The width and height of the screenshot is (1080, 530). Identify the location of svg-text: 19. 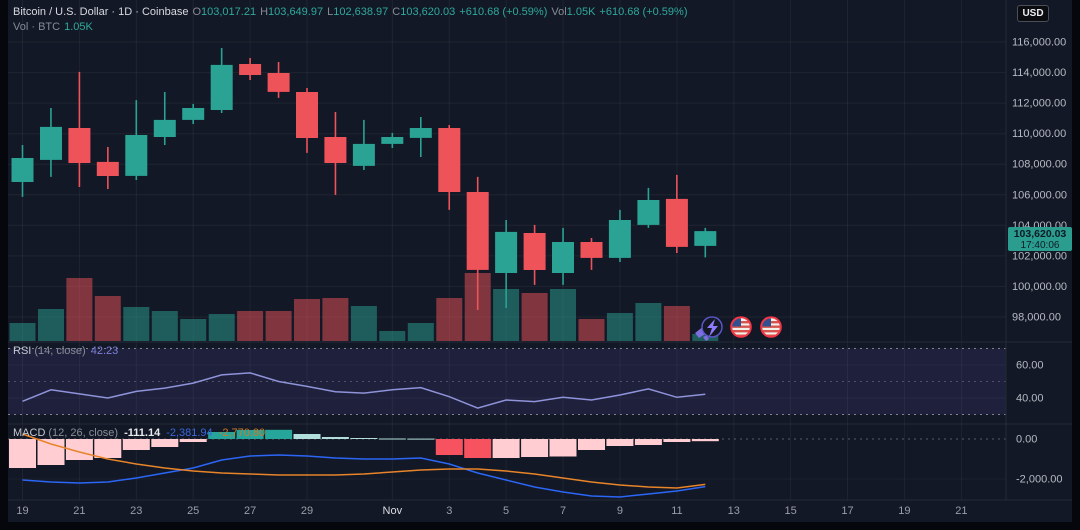
(22, 511).